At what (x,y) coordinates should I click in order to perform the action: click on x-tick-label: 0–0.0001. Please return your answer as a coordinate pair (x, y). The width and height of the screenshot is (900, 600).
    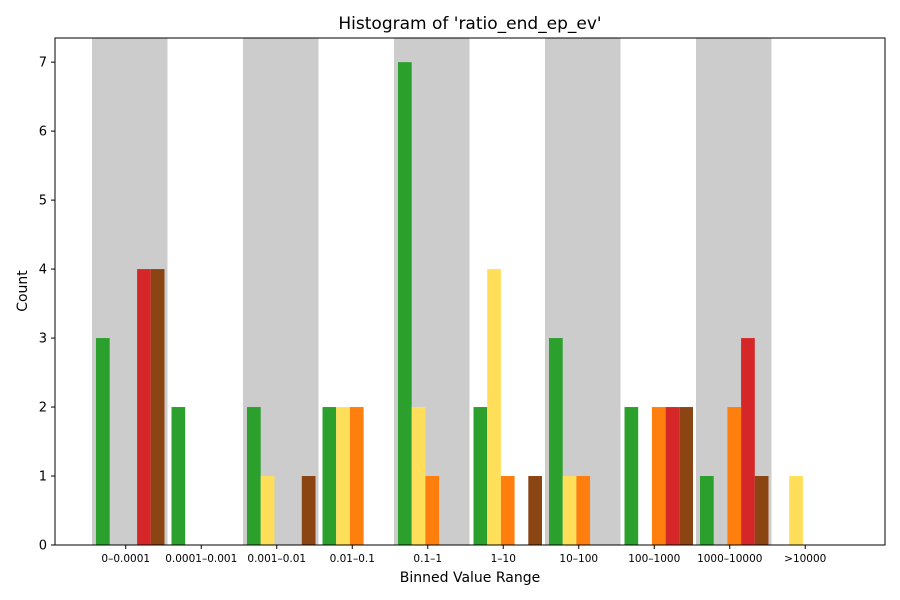
    Looking at the image, I should click on (125, 559).